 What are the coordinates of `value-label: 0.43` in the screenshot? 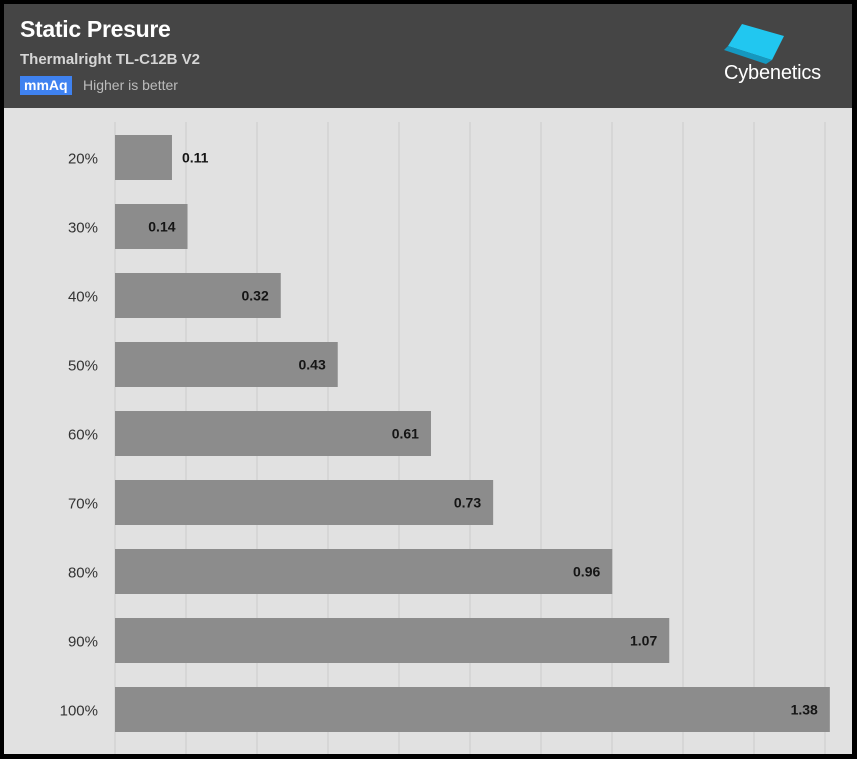 It's located at (311, 365).